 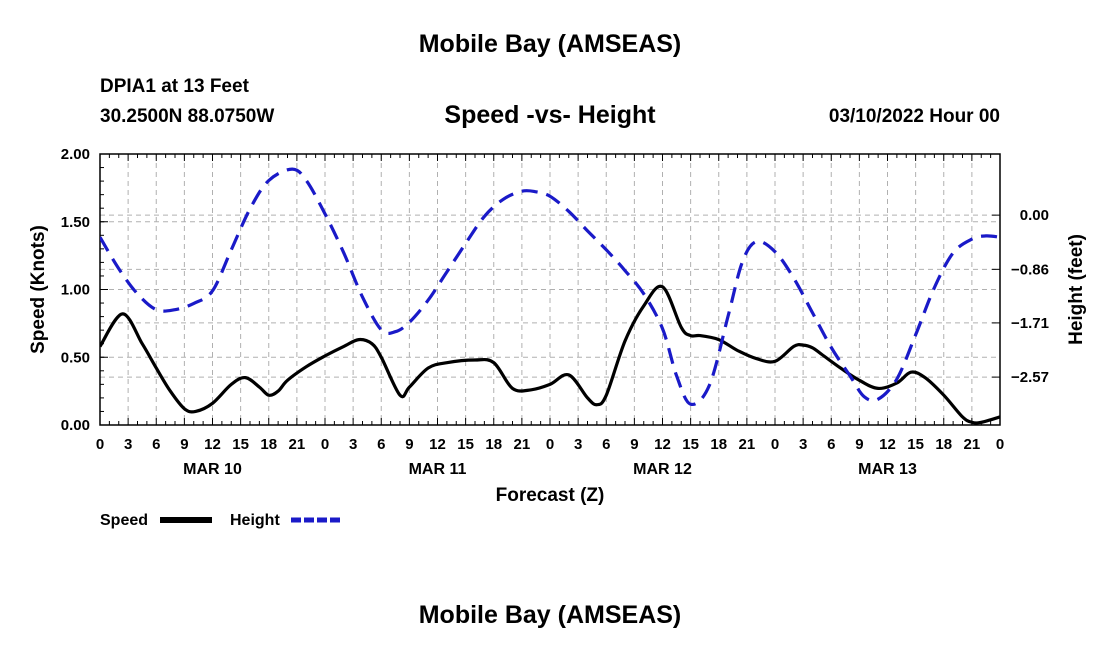 I want to click on y-tick-label: 0.00, so click(x=75, y=425).